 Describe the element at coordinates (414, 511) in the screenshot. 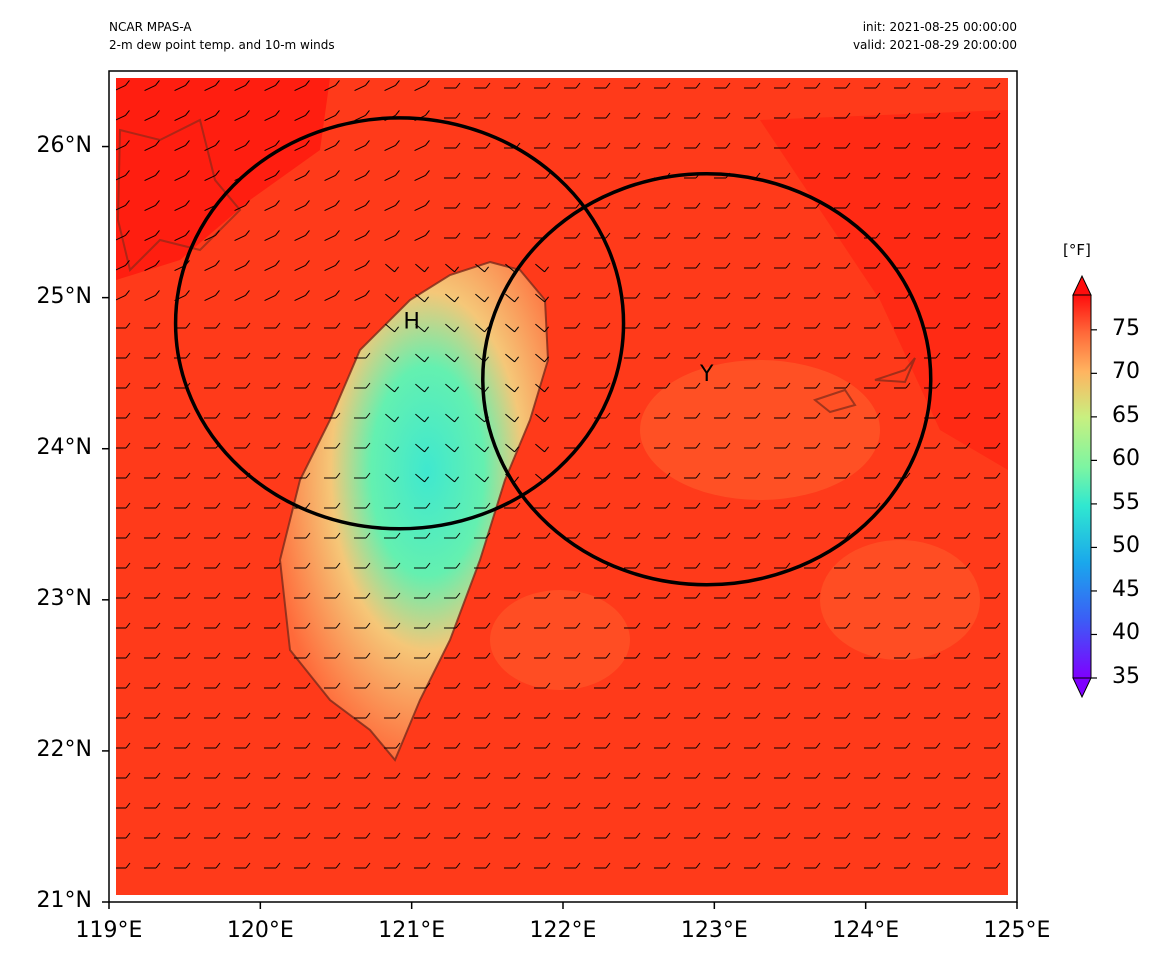

I see `taiwan-coastline` at that location.